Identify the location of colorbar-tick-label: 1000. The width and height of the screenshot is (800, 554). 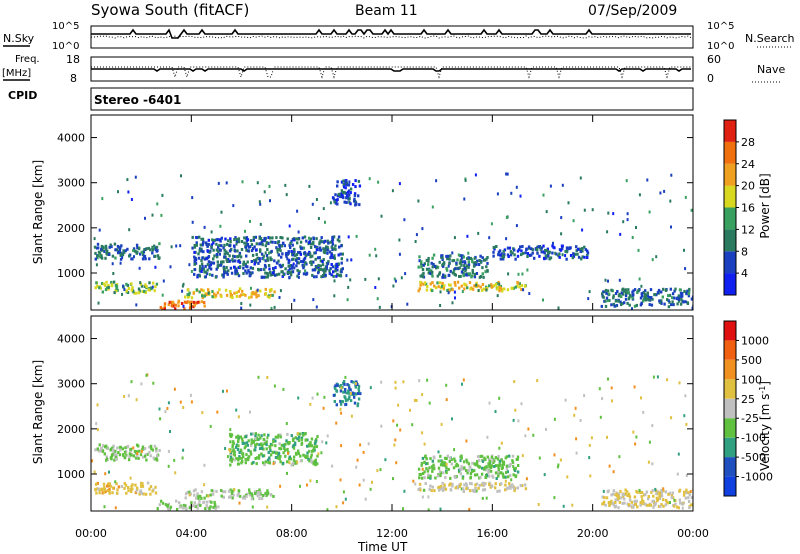
(755, 340).